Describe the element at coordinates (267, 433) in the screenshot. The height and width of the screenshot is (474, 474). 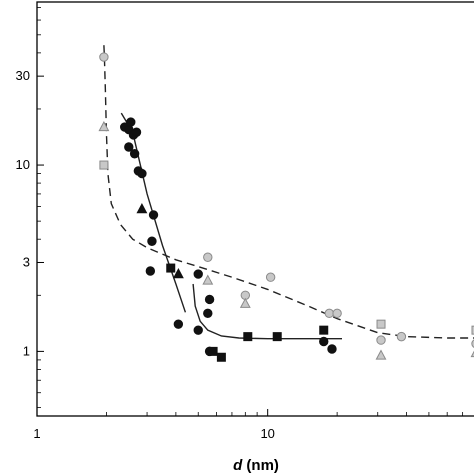
I see `x-tick-label: 10` at that location.